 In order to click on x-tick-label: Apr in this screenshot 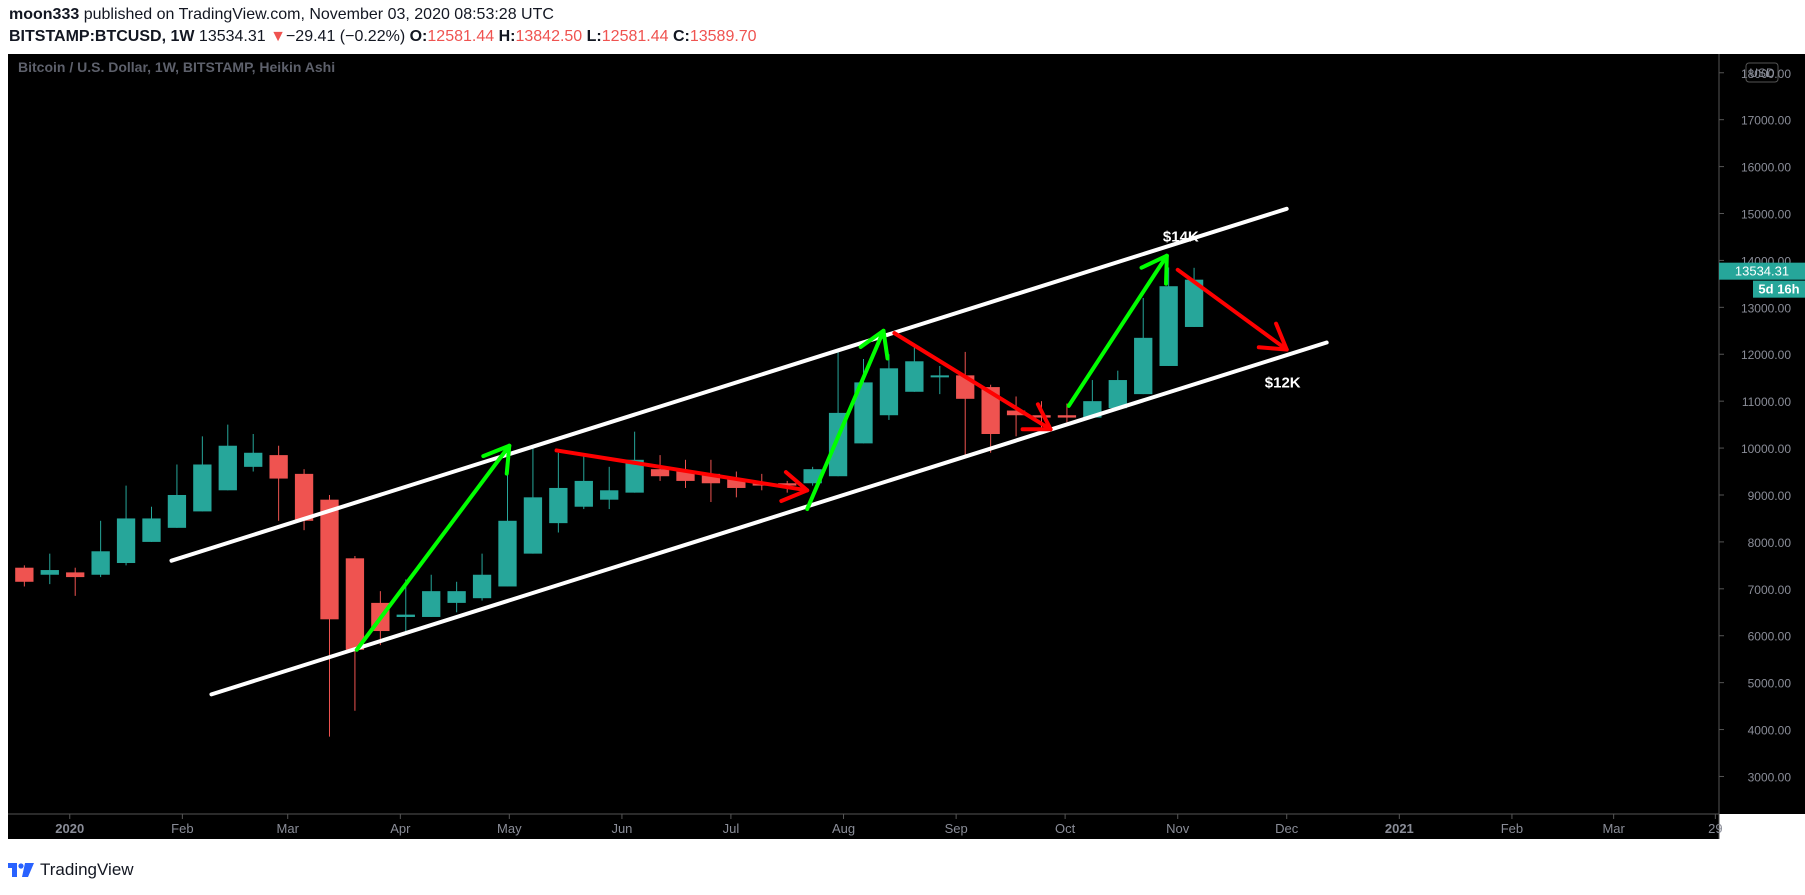, I will do `click(400, 828)`.